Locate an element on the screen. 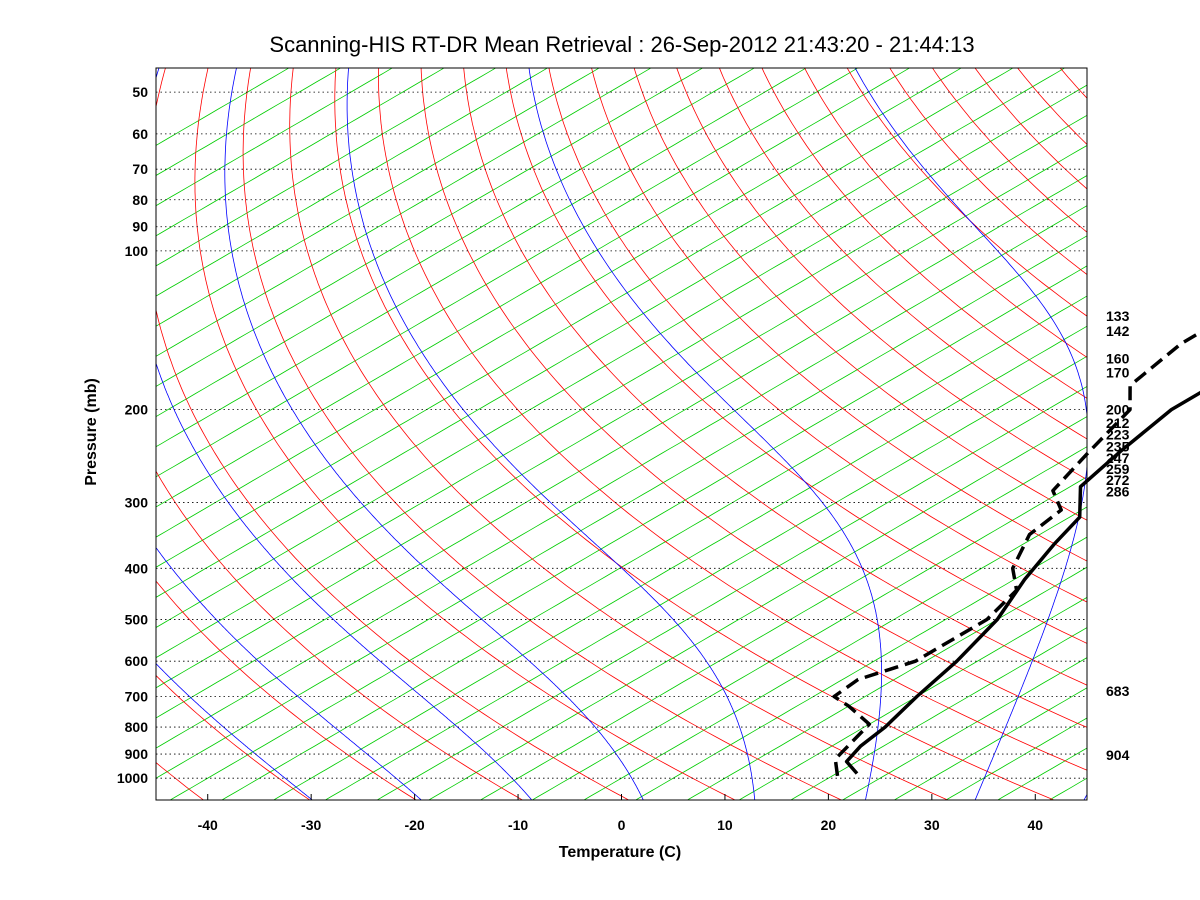 The height and width of the screenshot is (900, 1200). right-level-label: 133 is located at coordinates (1118, 316).